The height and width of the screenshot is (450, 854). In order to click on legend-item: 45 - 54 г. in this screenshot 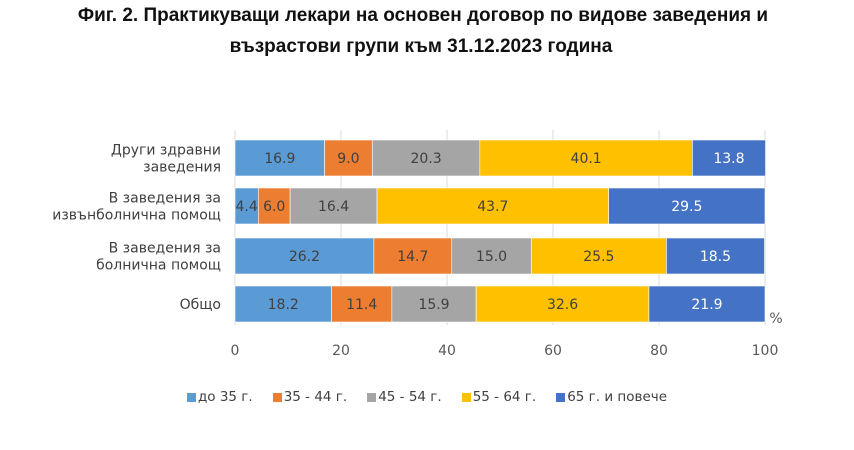, I will do `click(404, 397)`.